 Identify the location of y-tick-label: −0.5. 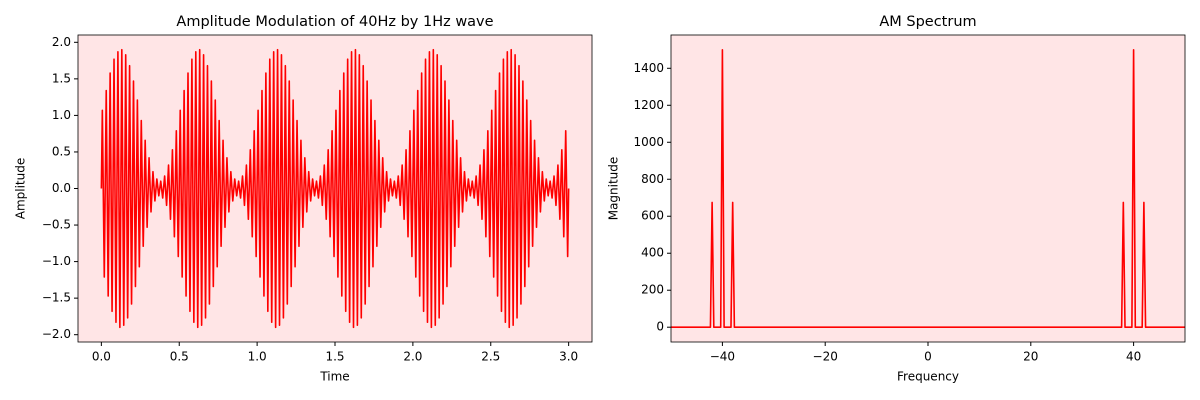
(56, 225).